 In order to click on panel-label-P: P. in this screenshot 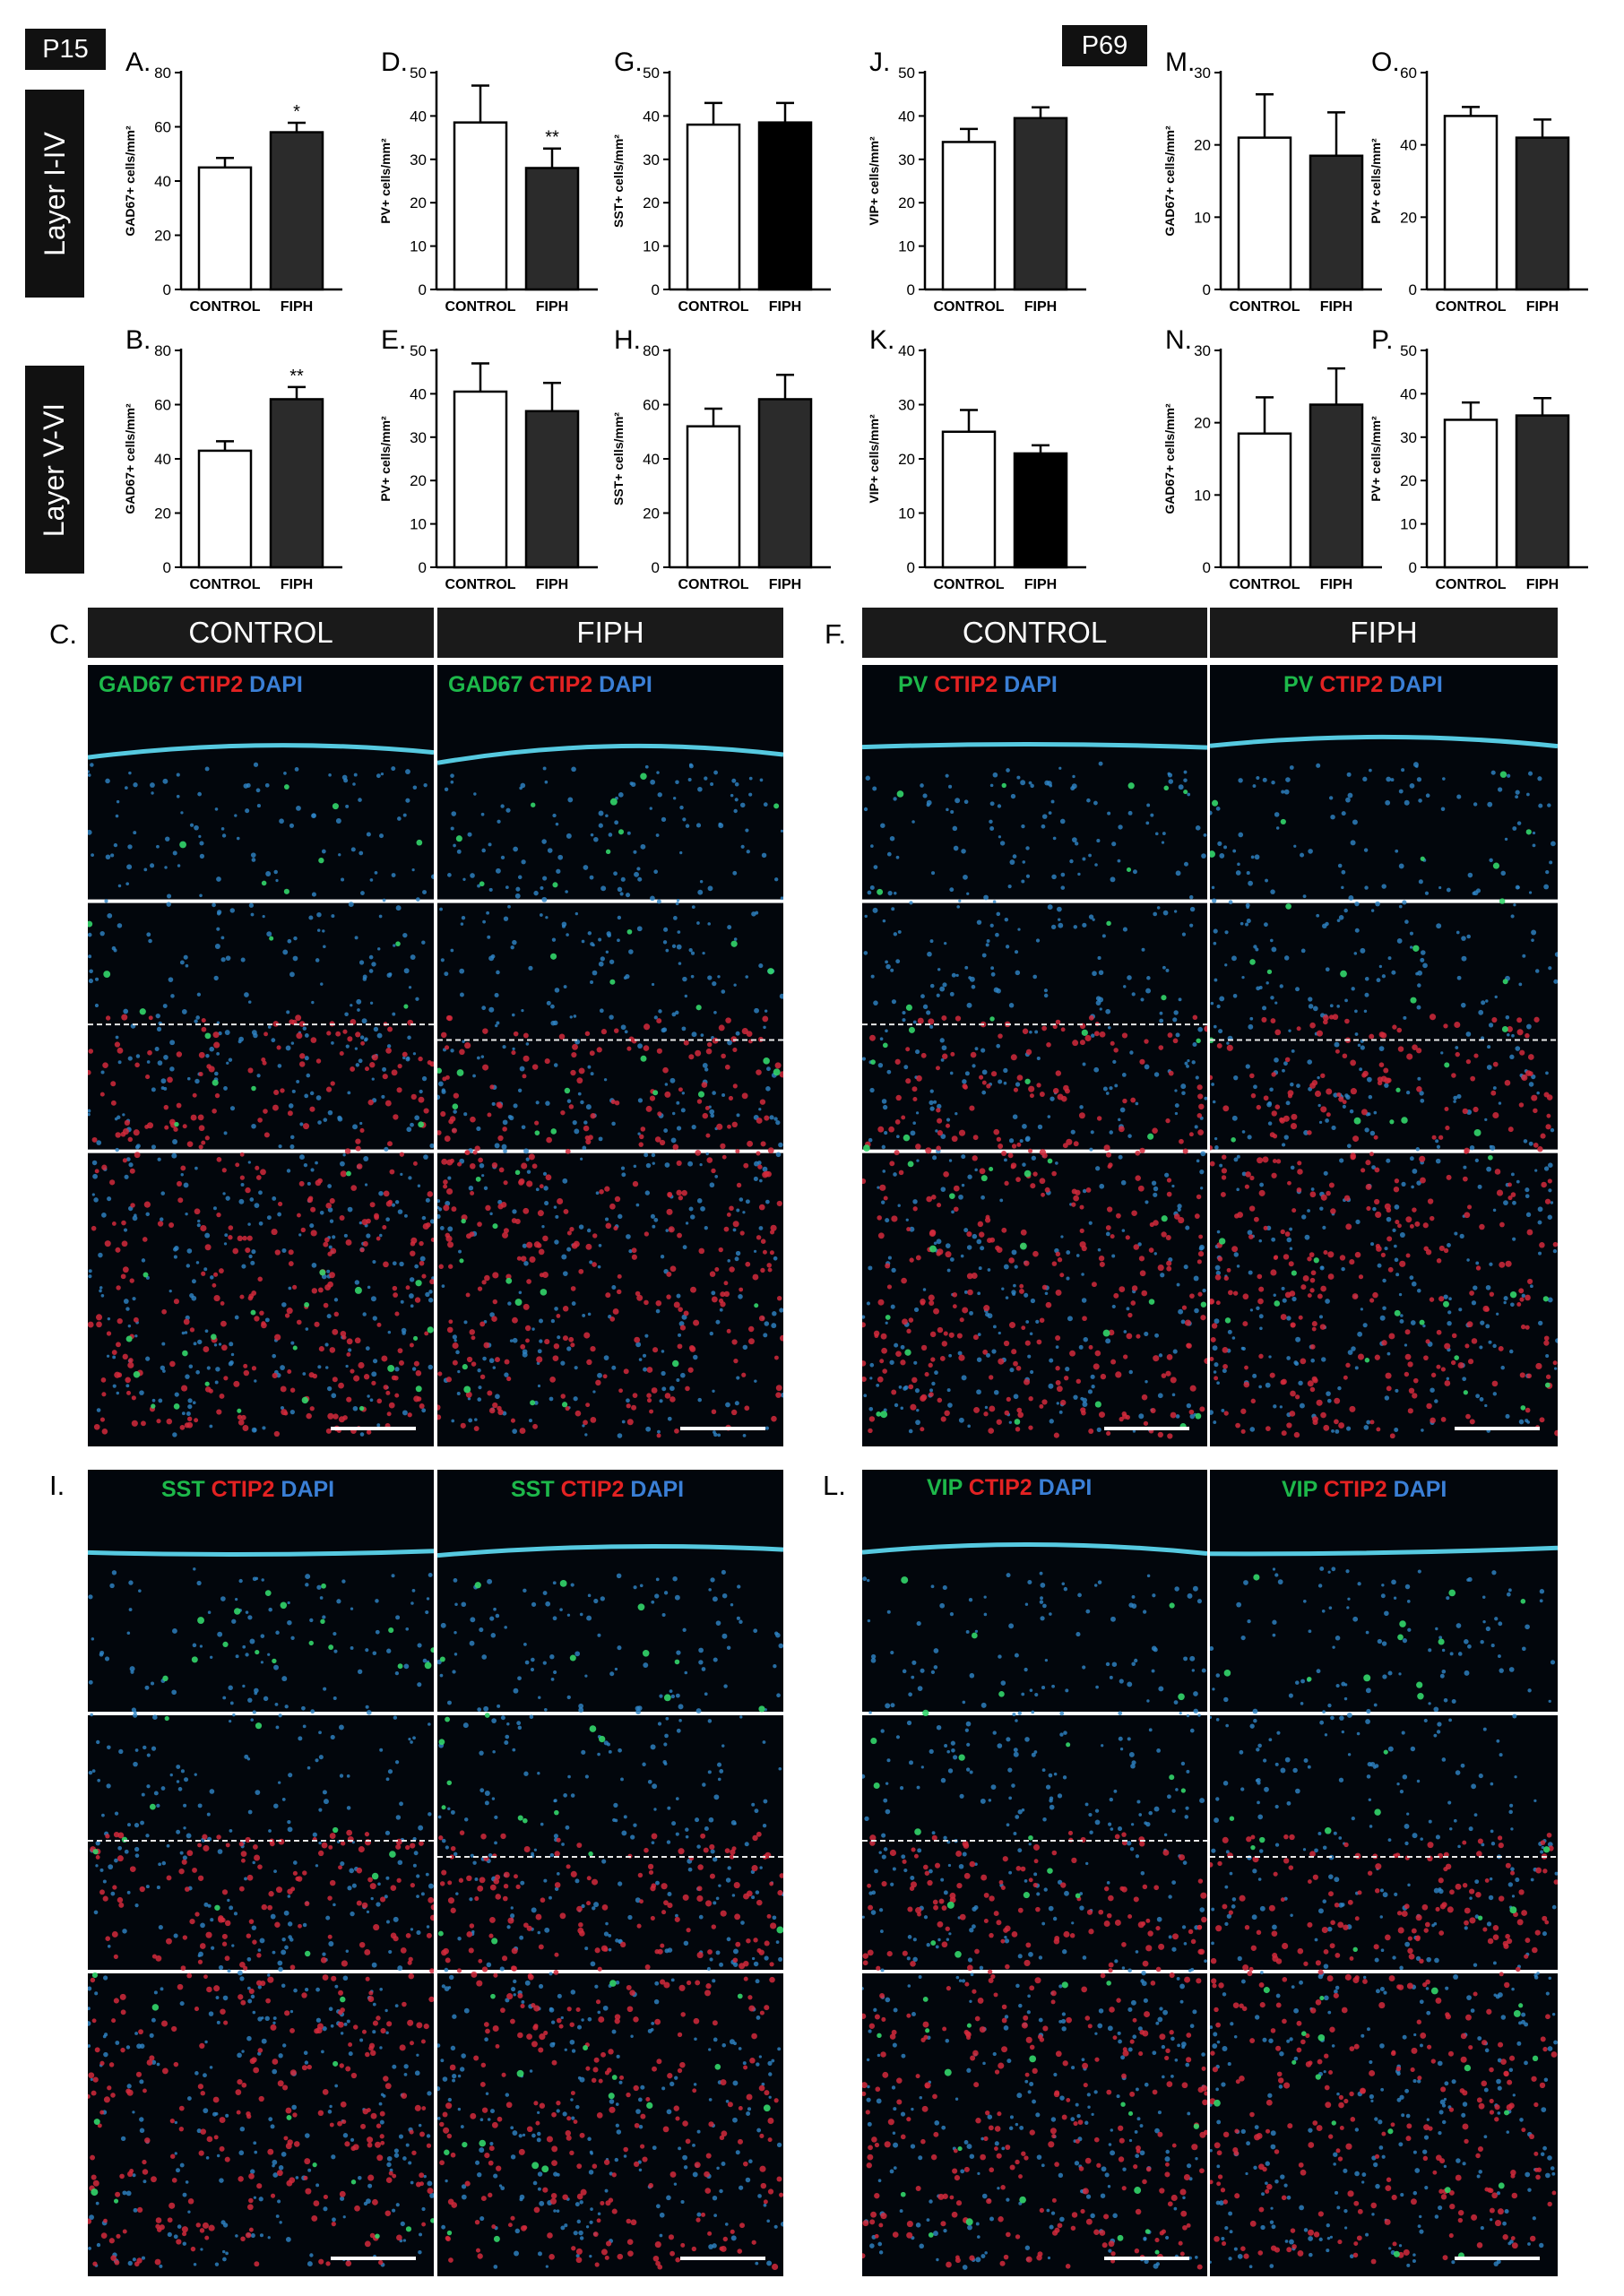, I will do `click(1382, 340)`.